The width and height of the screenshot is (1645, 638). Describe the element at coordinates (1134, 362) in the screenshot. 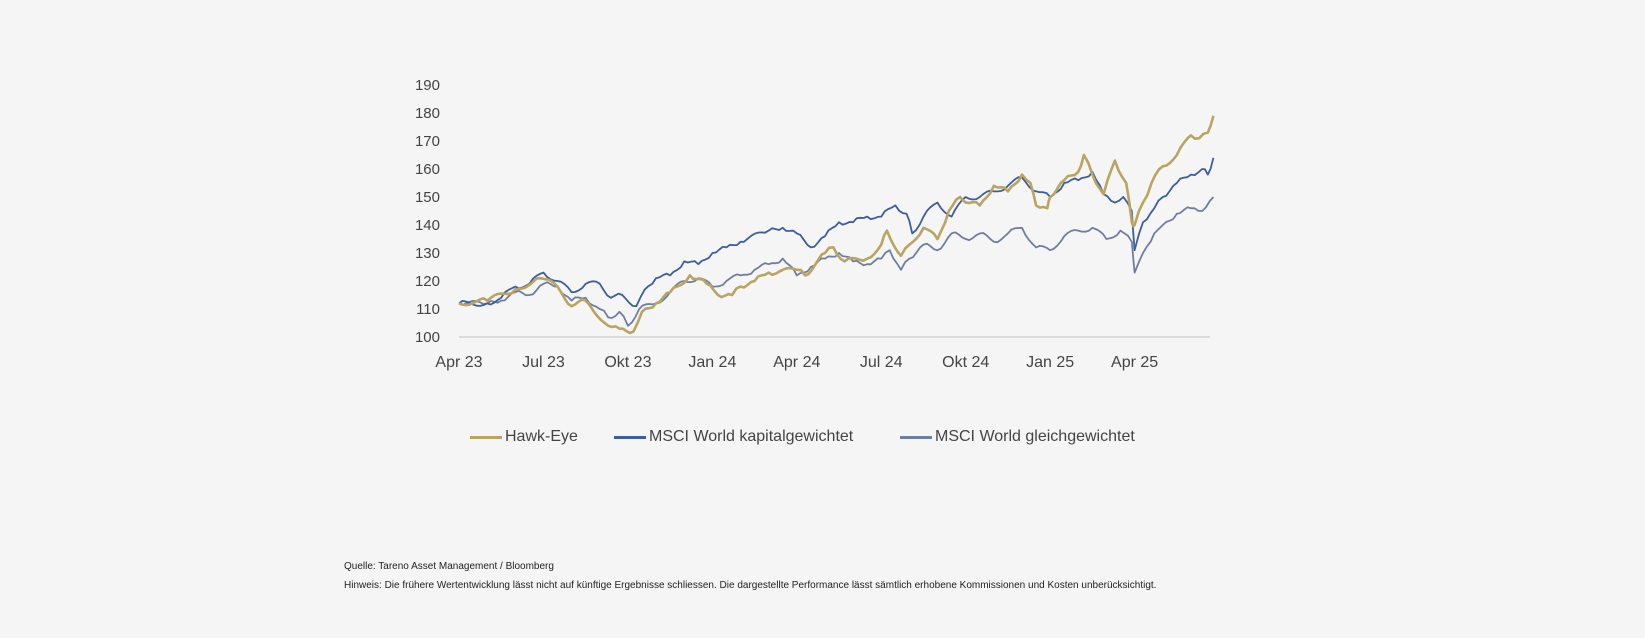

I see `x-tick-label: Apr 25` at that location.